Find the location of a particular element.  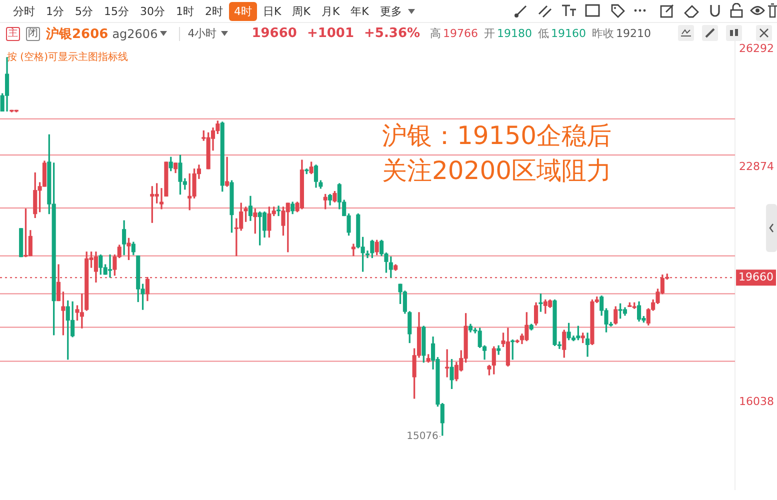

annotation: 关注20200区域阻力 is located at coordinates (497, 171).